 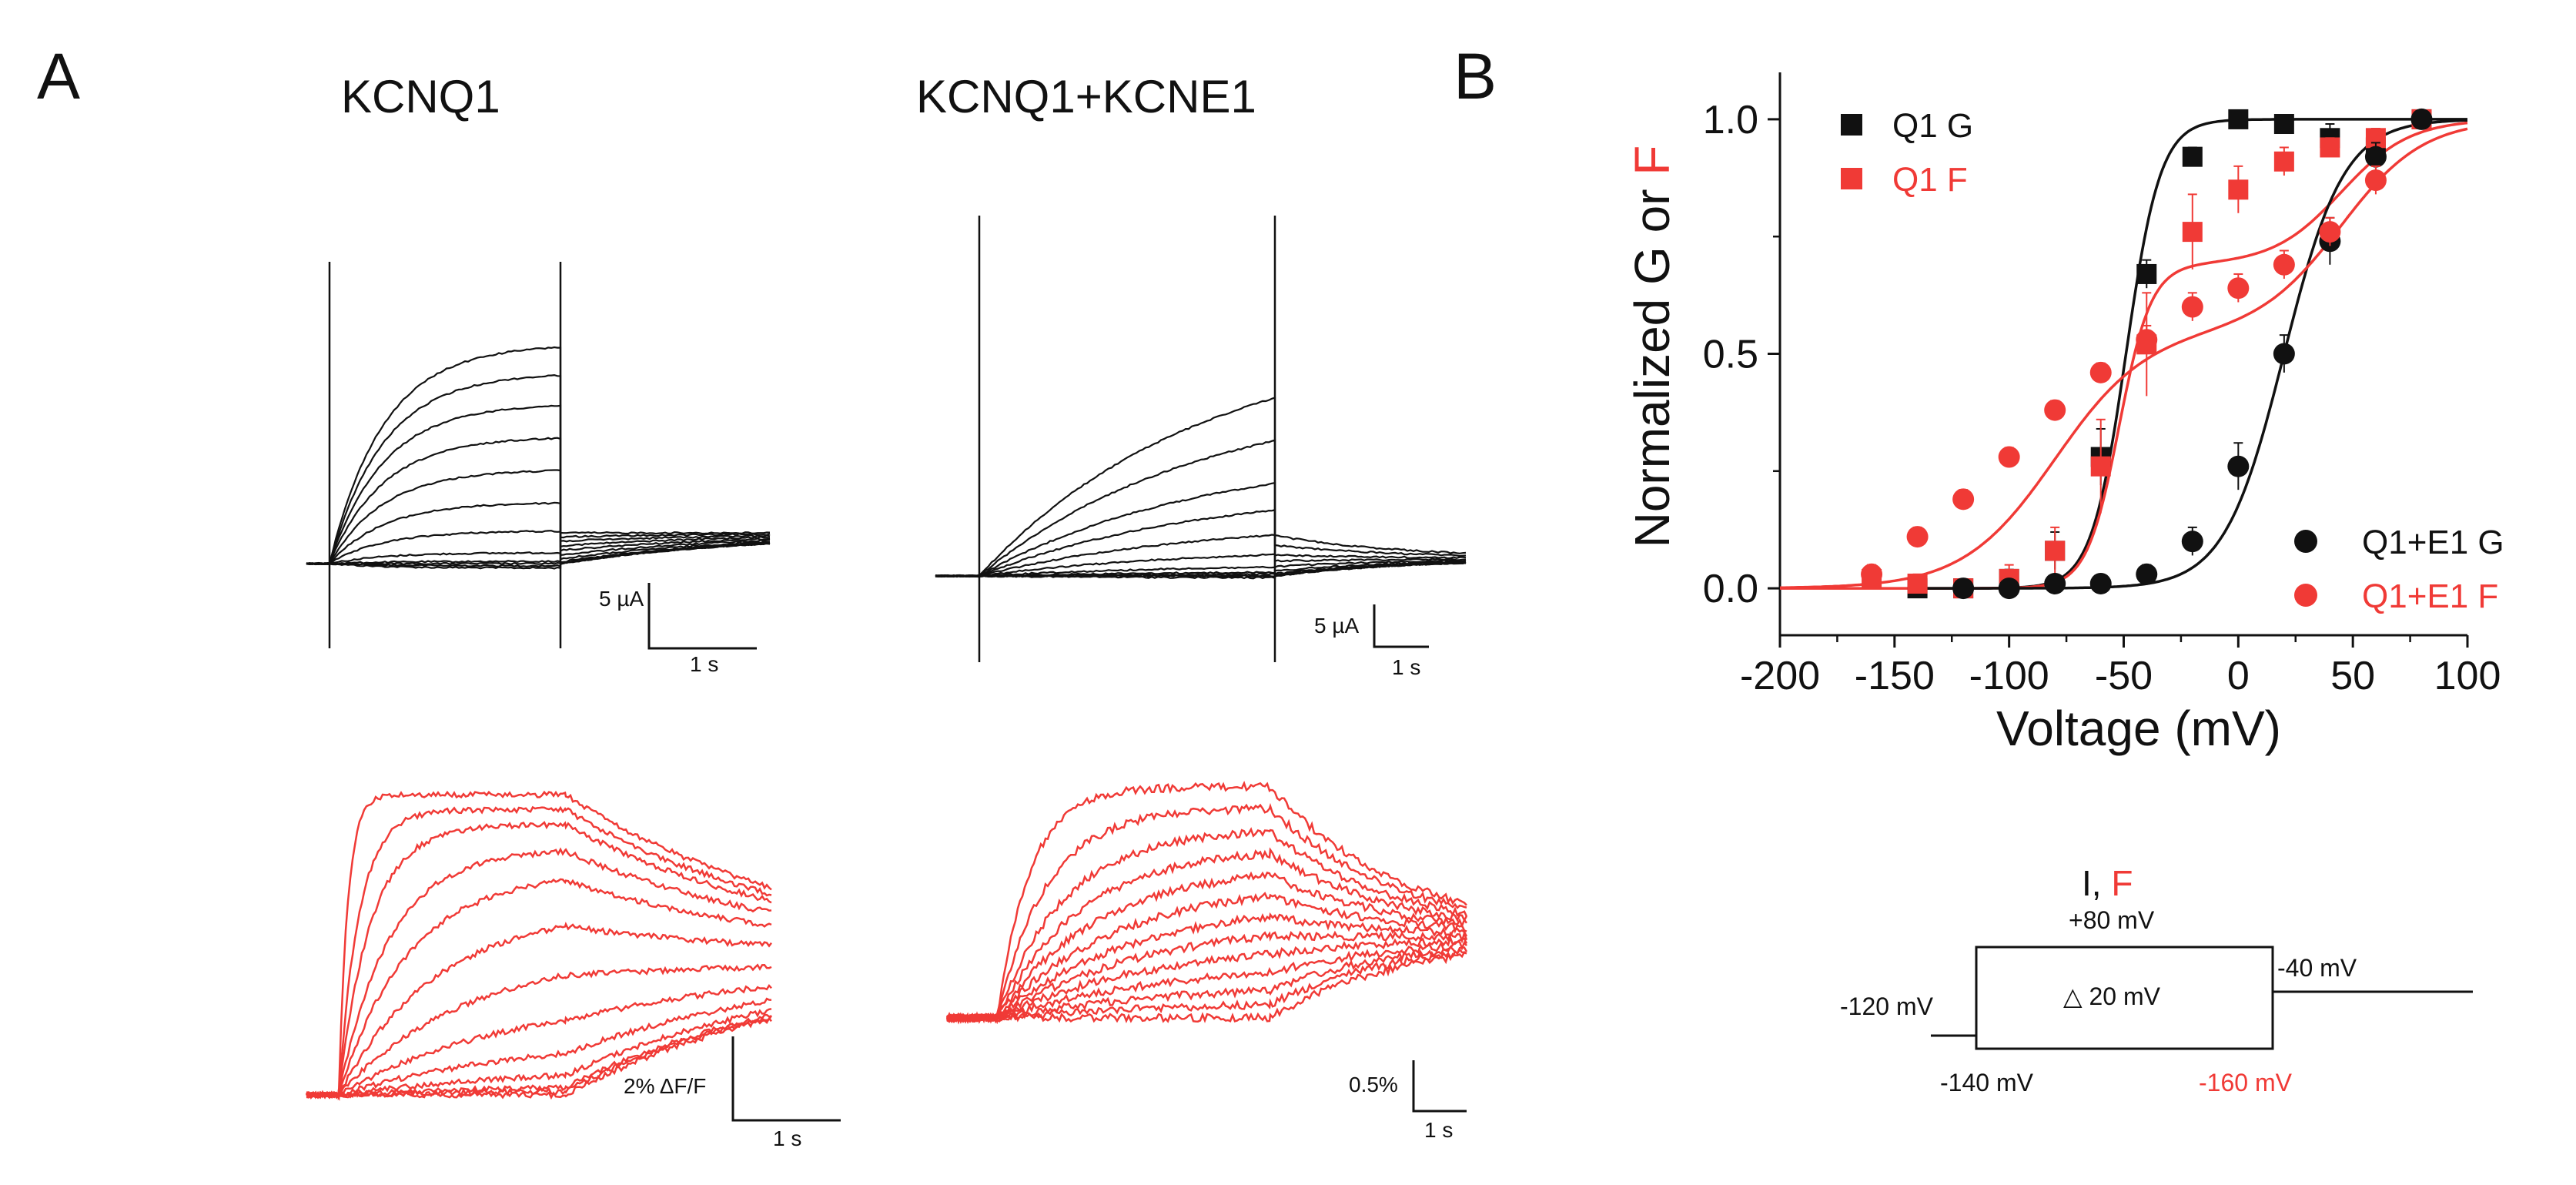 What do you see at coordinates (1730, 355) in the screenshot?
I see `y-tick-label: 0.5` at bounding box center [1730, 355].